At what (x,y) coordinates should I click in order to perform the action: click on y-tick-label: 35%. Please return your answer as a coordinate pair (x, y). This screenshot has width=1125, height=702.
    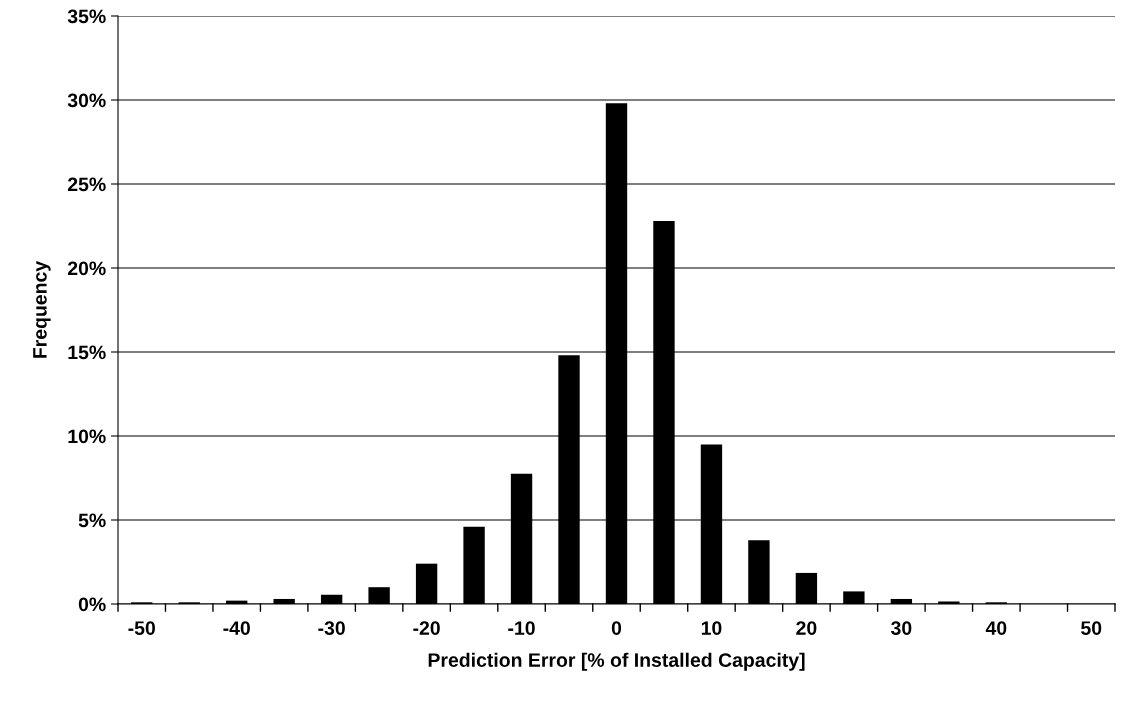
    Looking at the image, I should click on (86, 16).